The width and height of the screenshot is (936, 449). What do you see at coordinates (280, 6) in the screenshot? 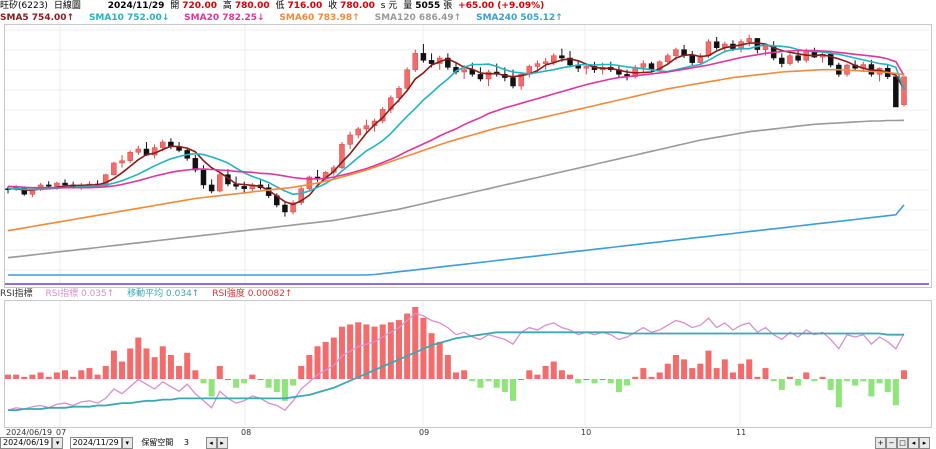
I see `low-label: 低` at bounding box center [280, 6].